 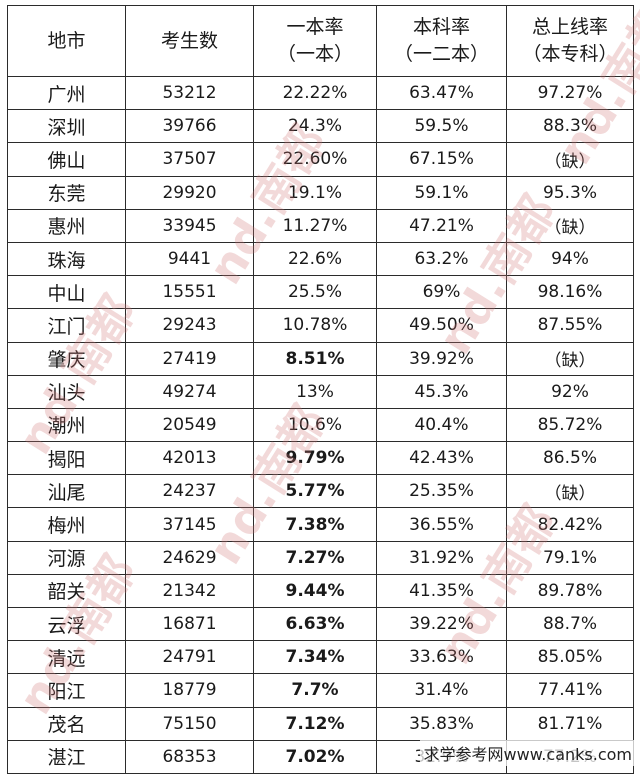 What do you see at coordinates (189, 491) in the screenshot?
I see `cell-count: 24237` at bounding box center [189, 491].